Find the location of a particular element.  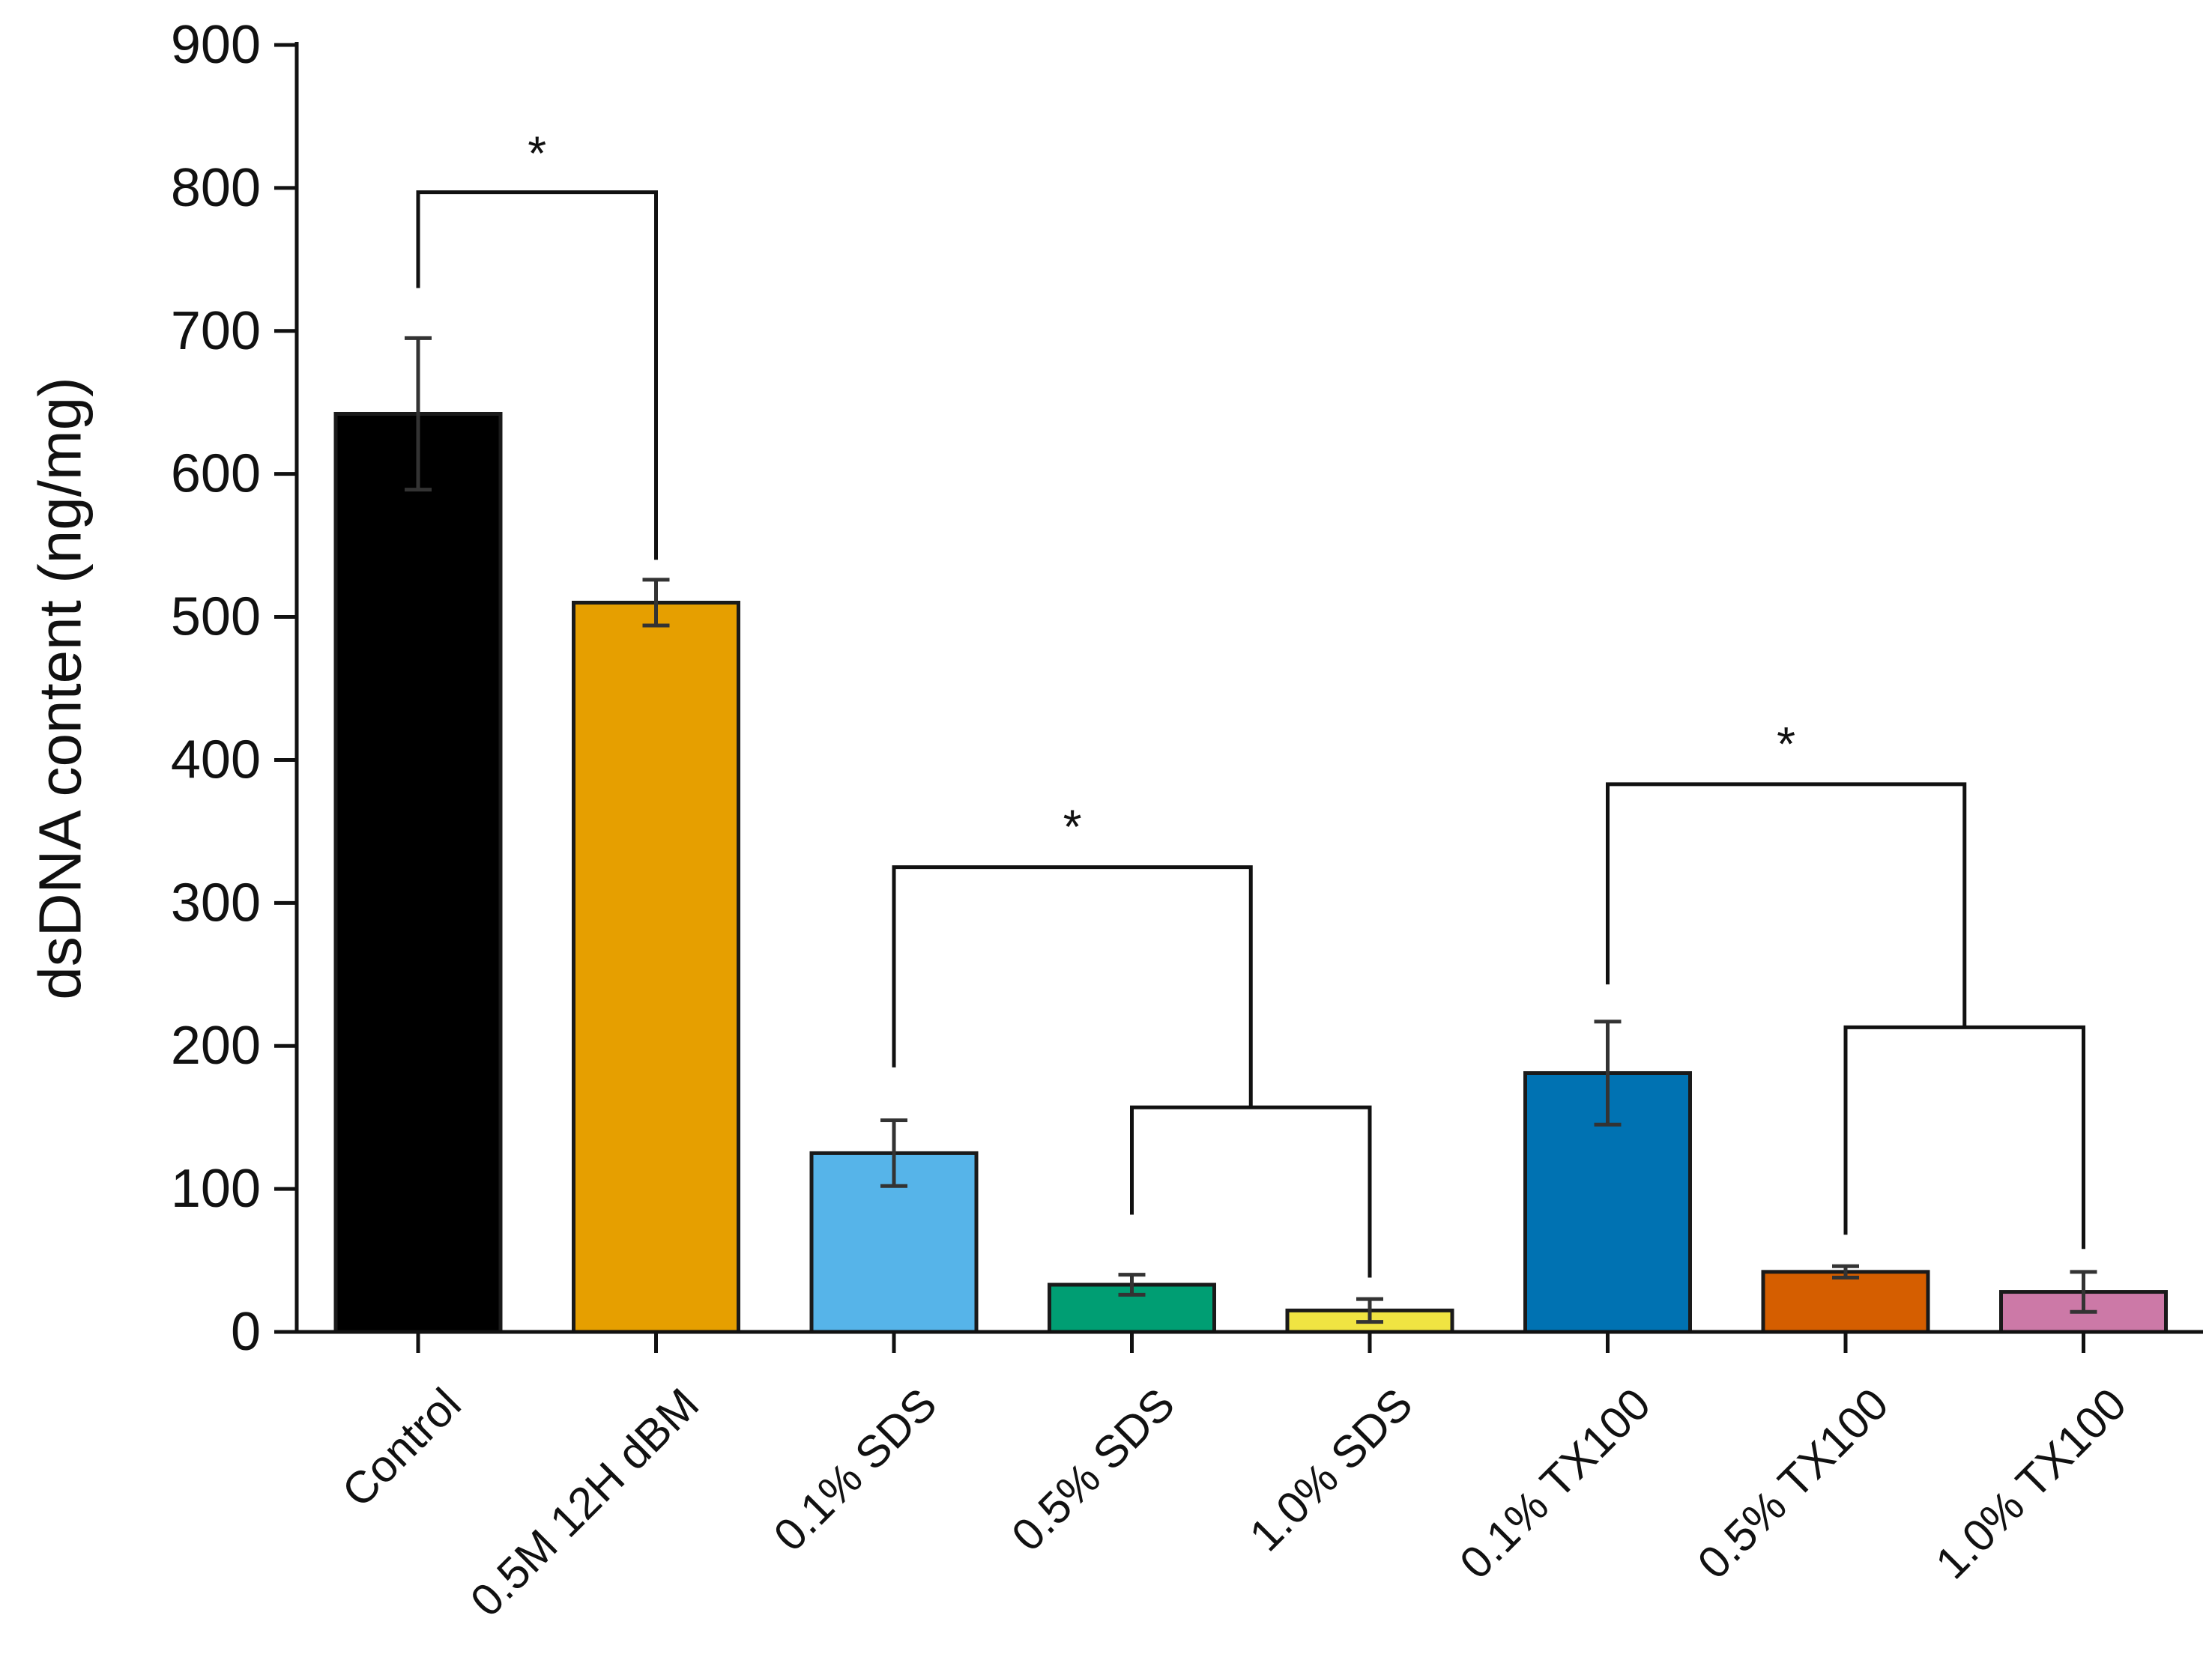

bar-0-5-tx100 is located at coordinates (1846, 1302).